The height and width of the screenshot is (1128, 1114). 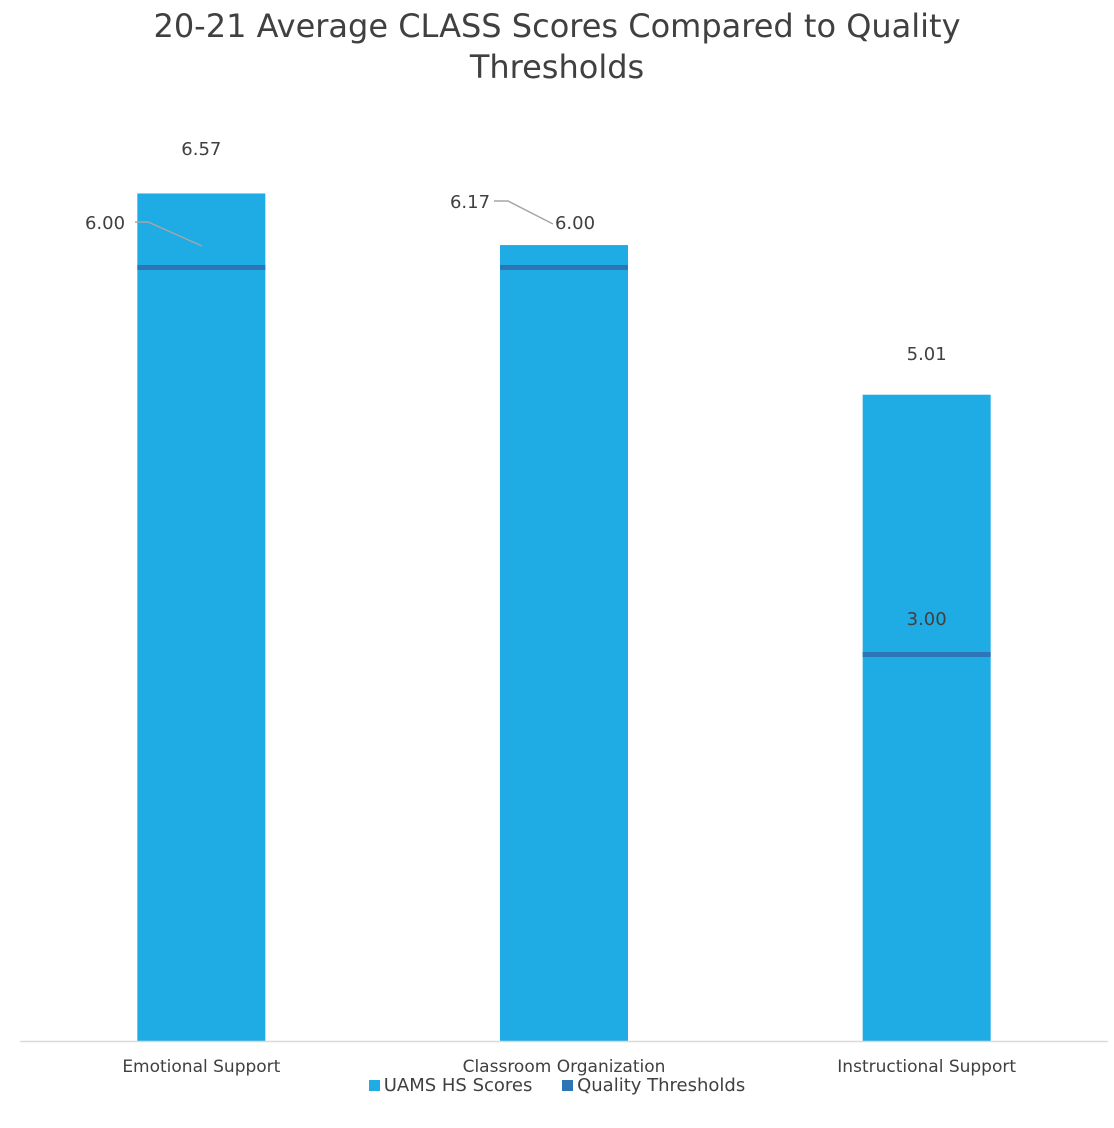 What do you see at coordinates (926, 1067) in the screenshot?
I see `x-tick-label-3: Instructional Support` at bounding box center [926, 1067].